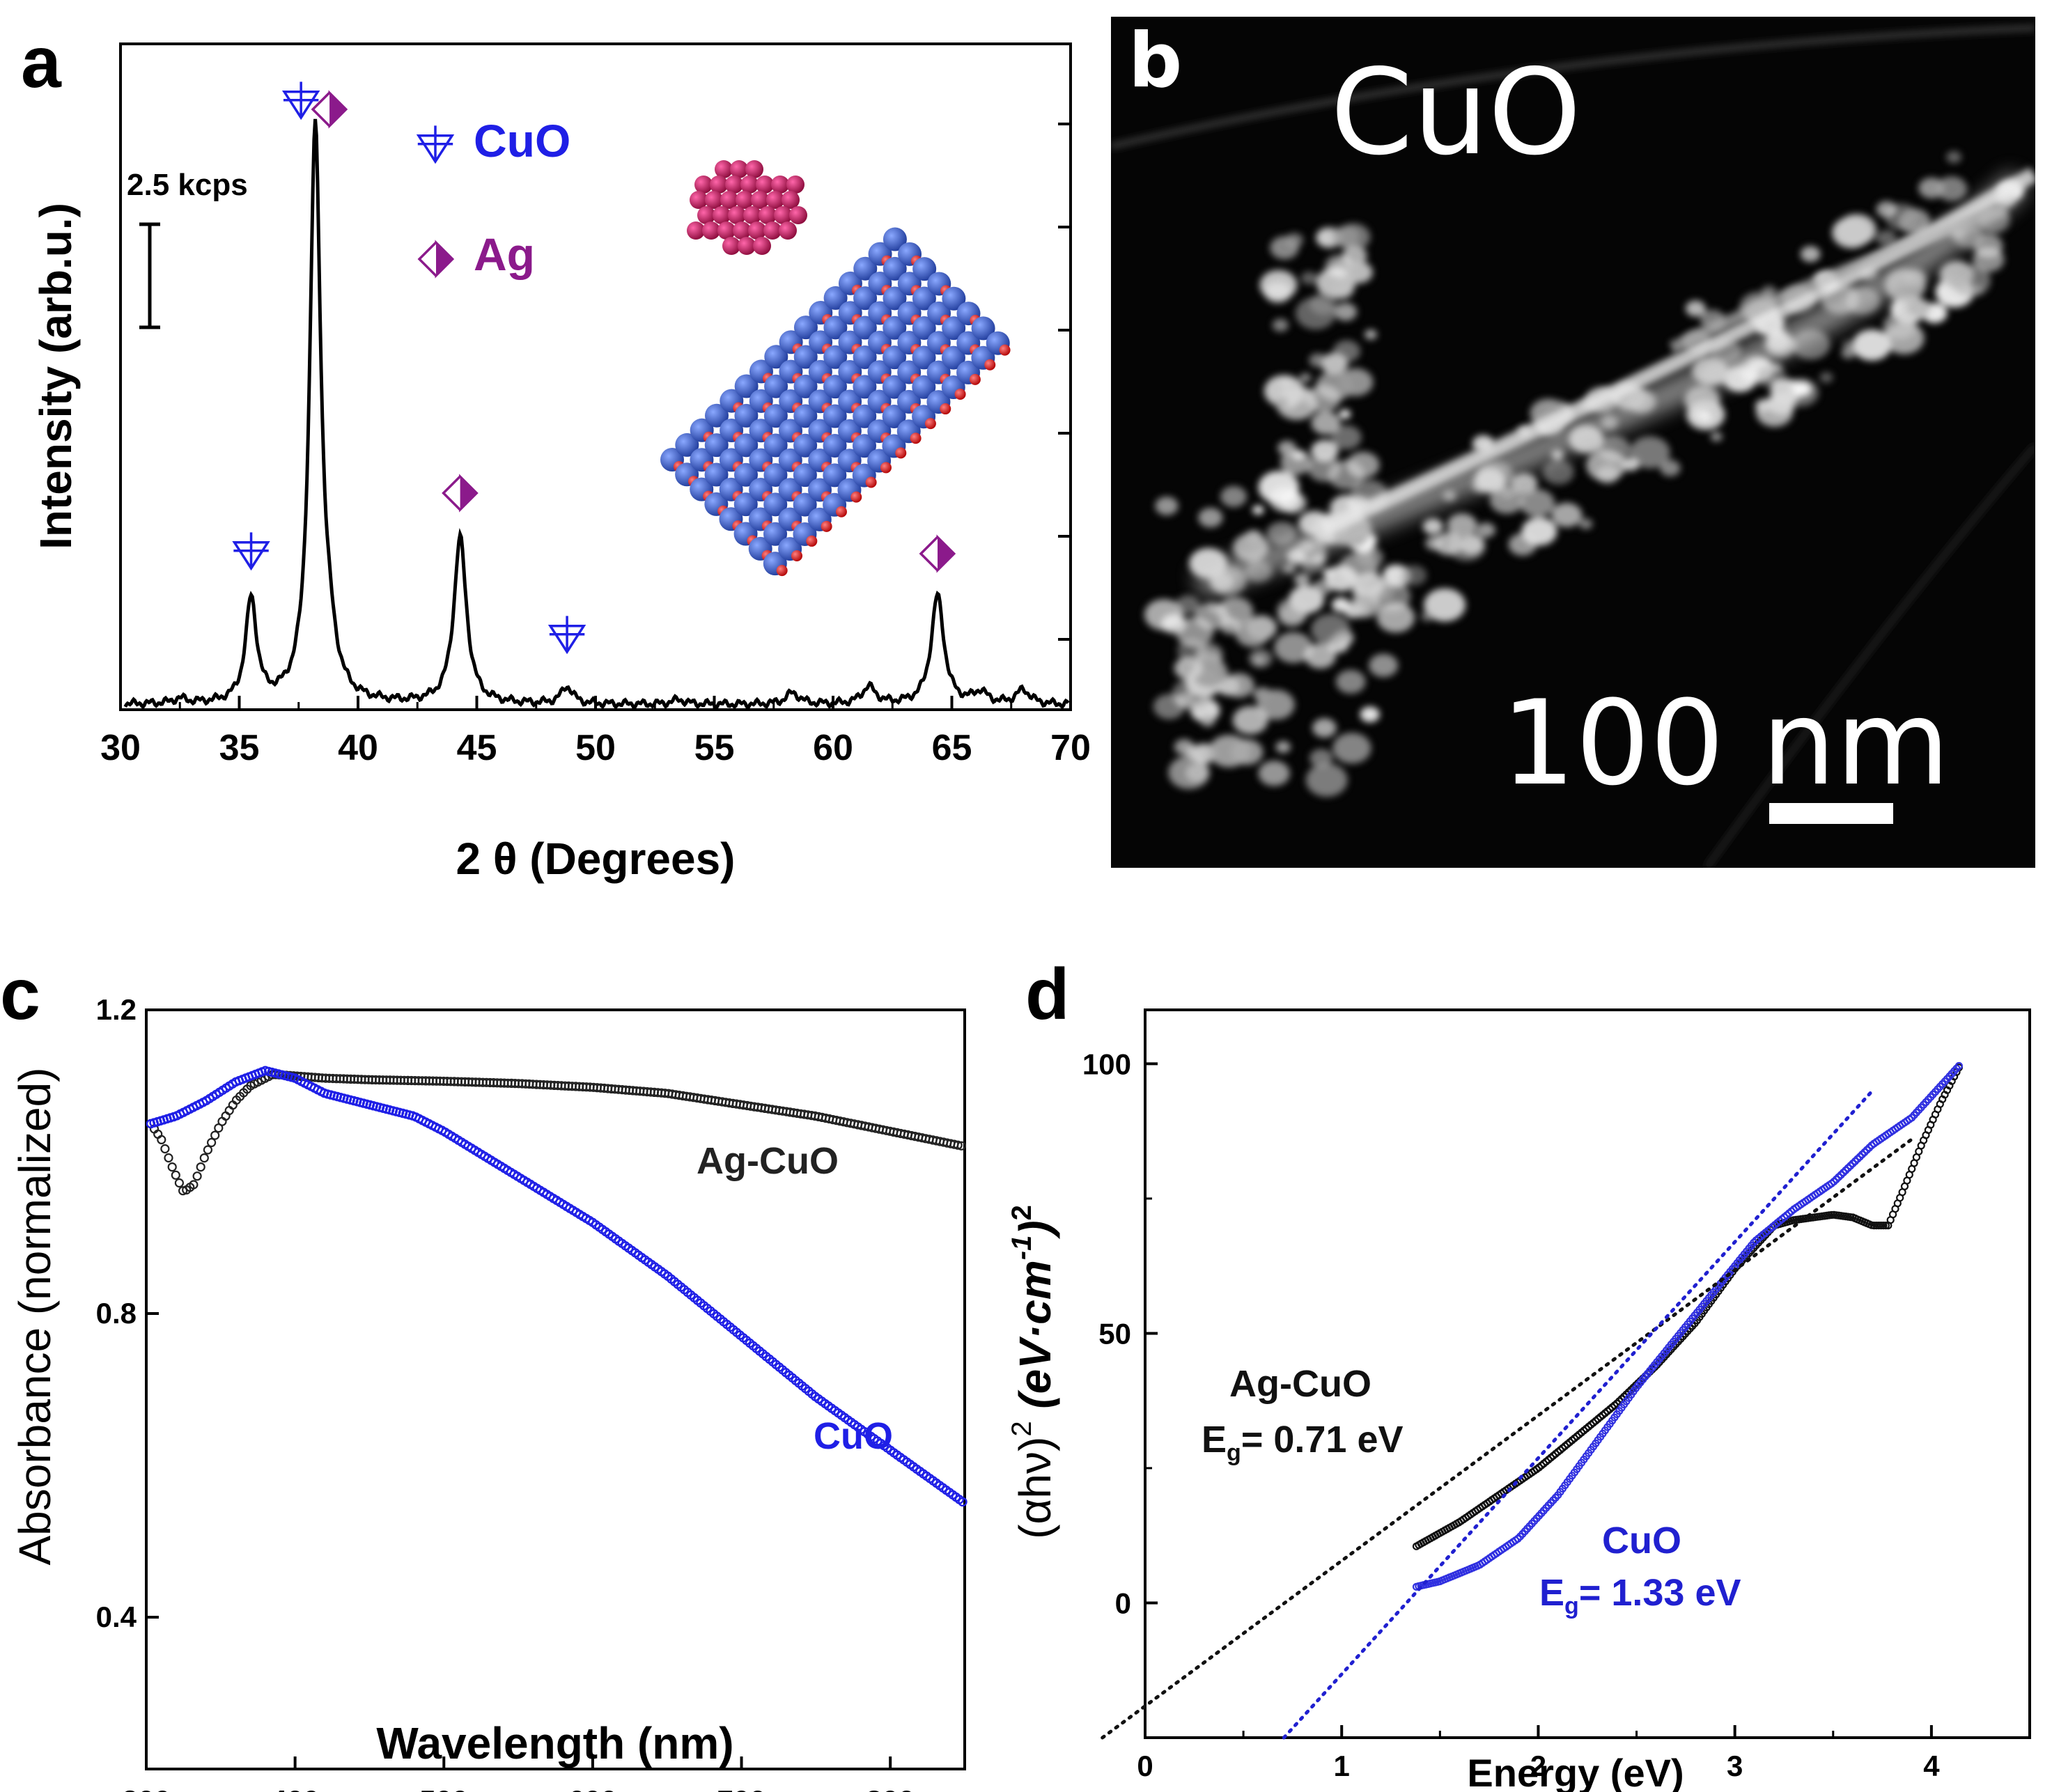  What do you see at coordinates (477, 748) in the screenshot?
I see `x-tick-label: 45` at bounding box center [477, 748].